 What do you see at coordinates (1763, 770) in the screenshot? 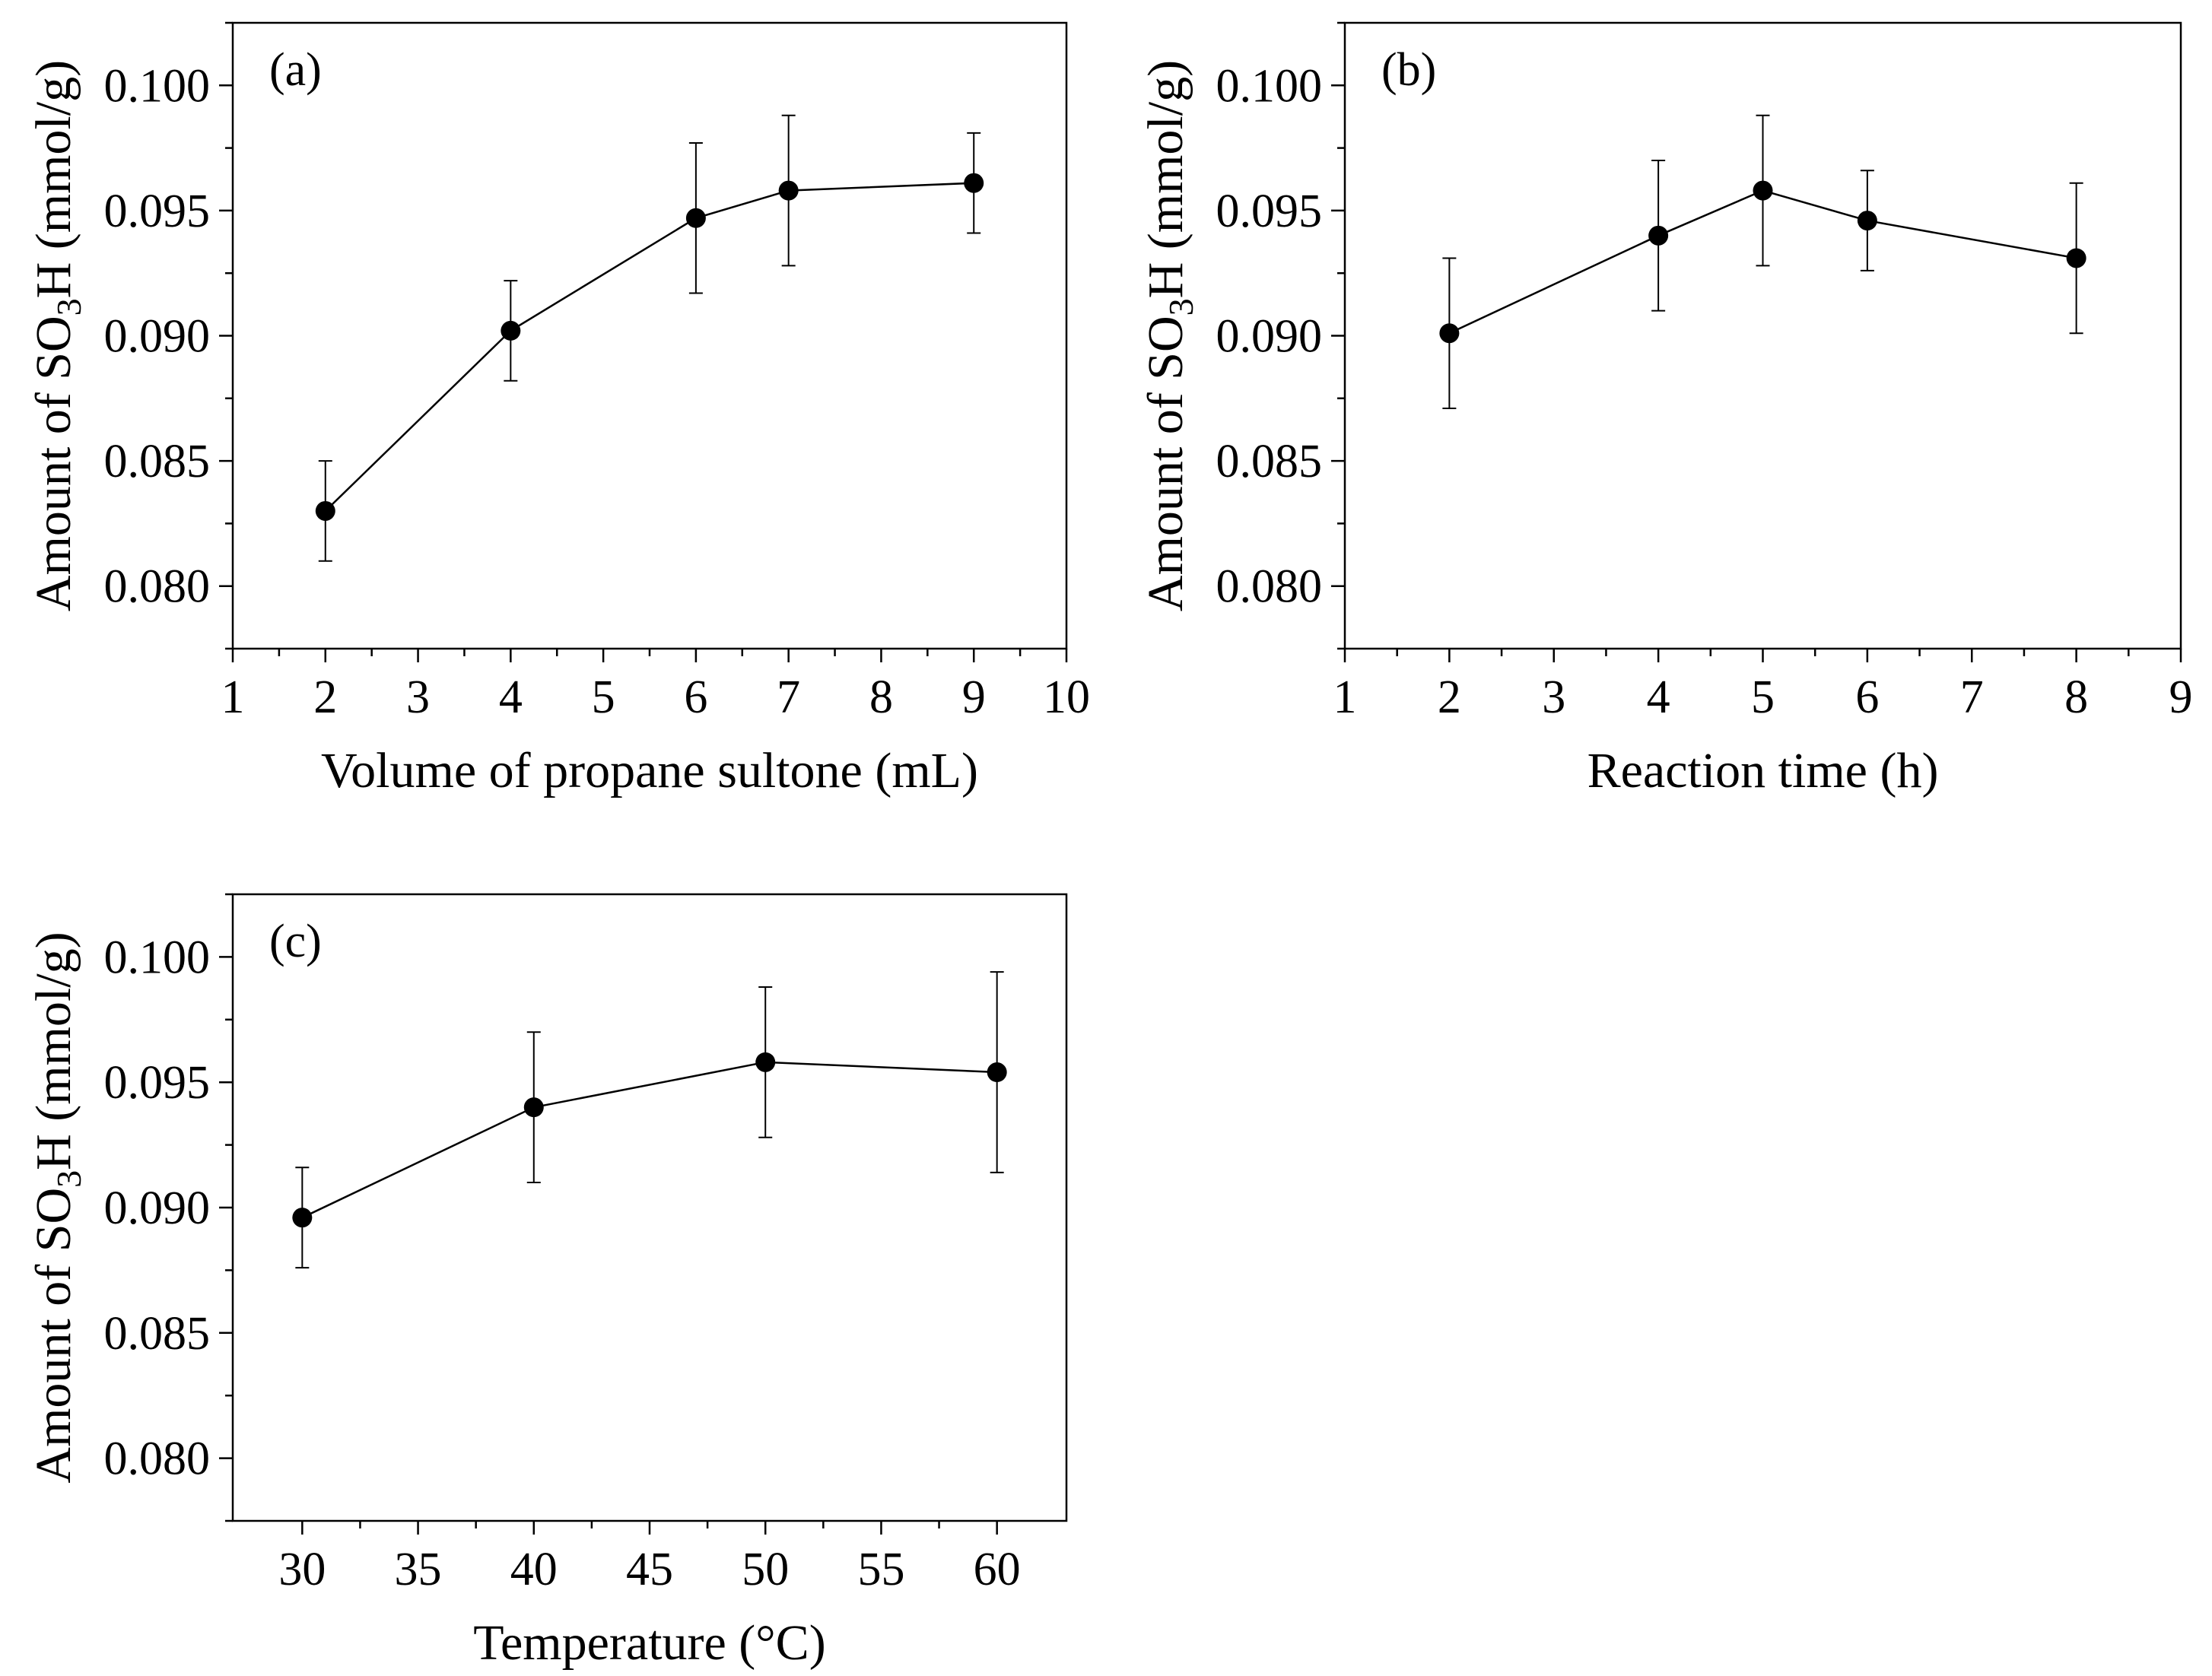
I see `x-axis-title: Reaction time (h)` at bounding box center [1763, 770].